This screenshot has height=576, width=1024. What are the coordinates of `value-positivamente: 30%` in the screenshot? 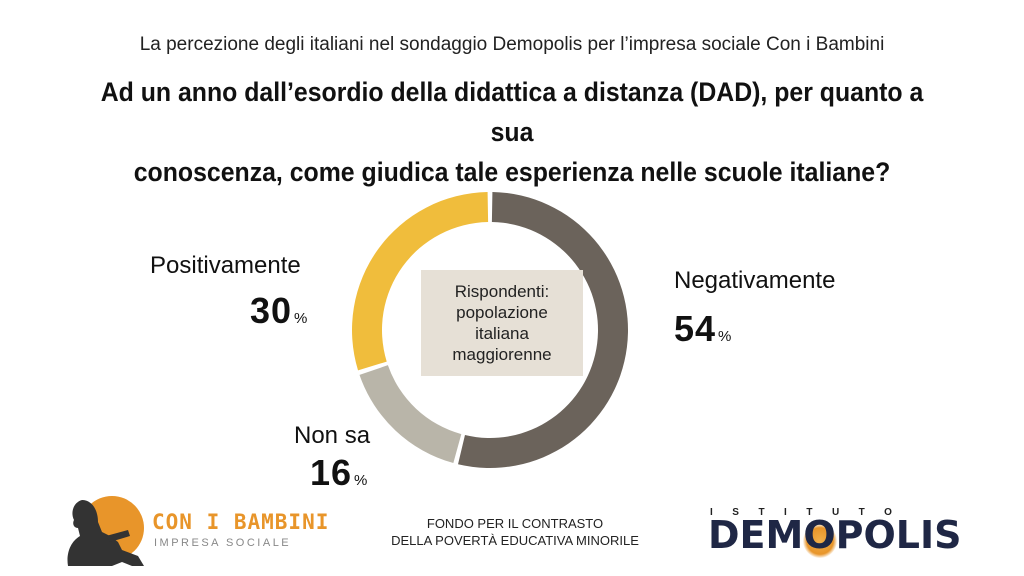 It's located at (278, 311).